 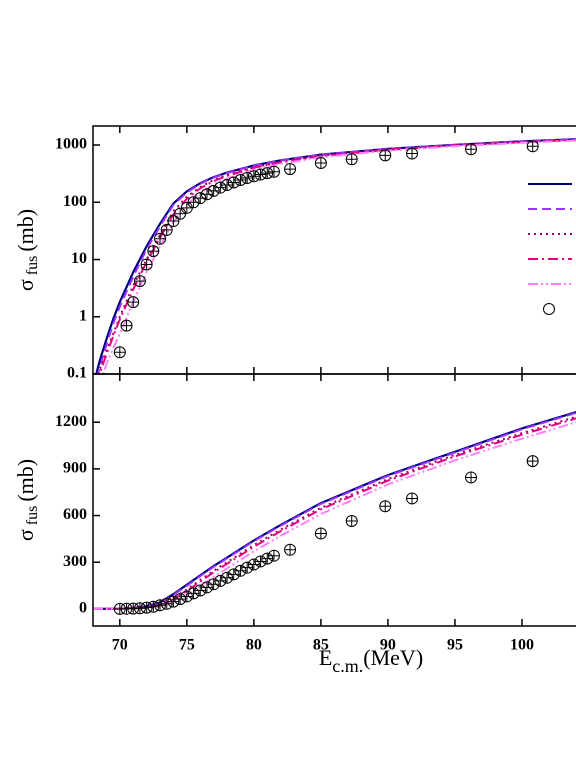 What do you see at coordinates (83, 315) in the screenshot?
I see `y-tick-label: 1` at bounding box center [83, 315].